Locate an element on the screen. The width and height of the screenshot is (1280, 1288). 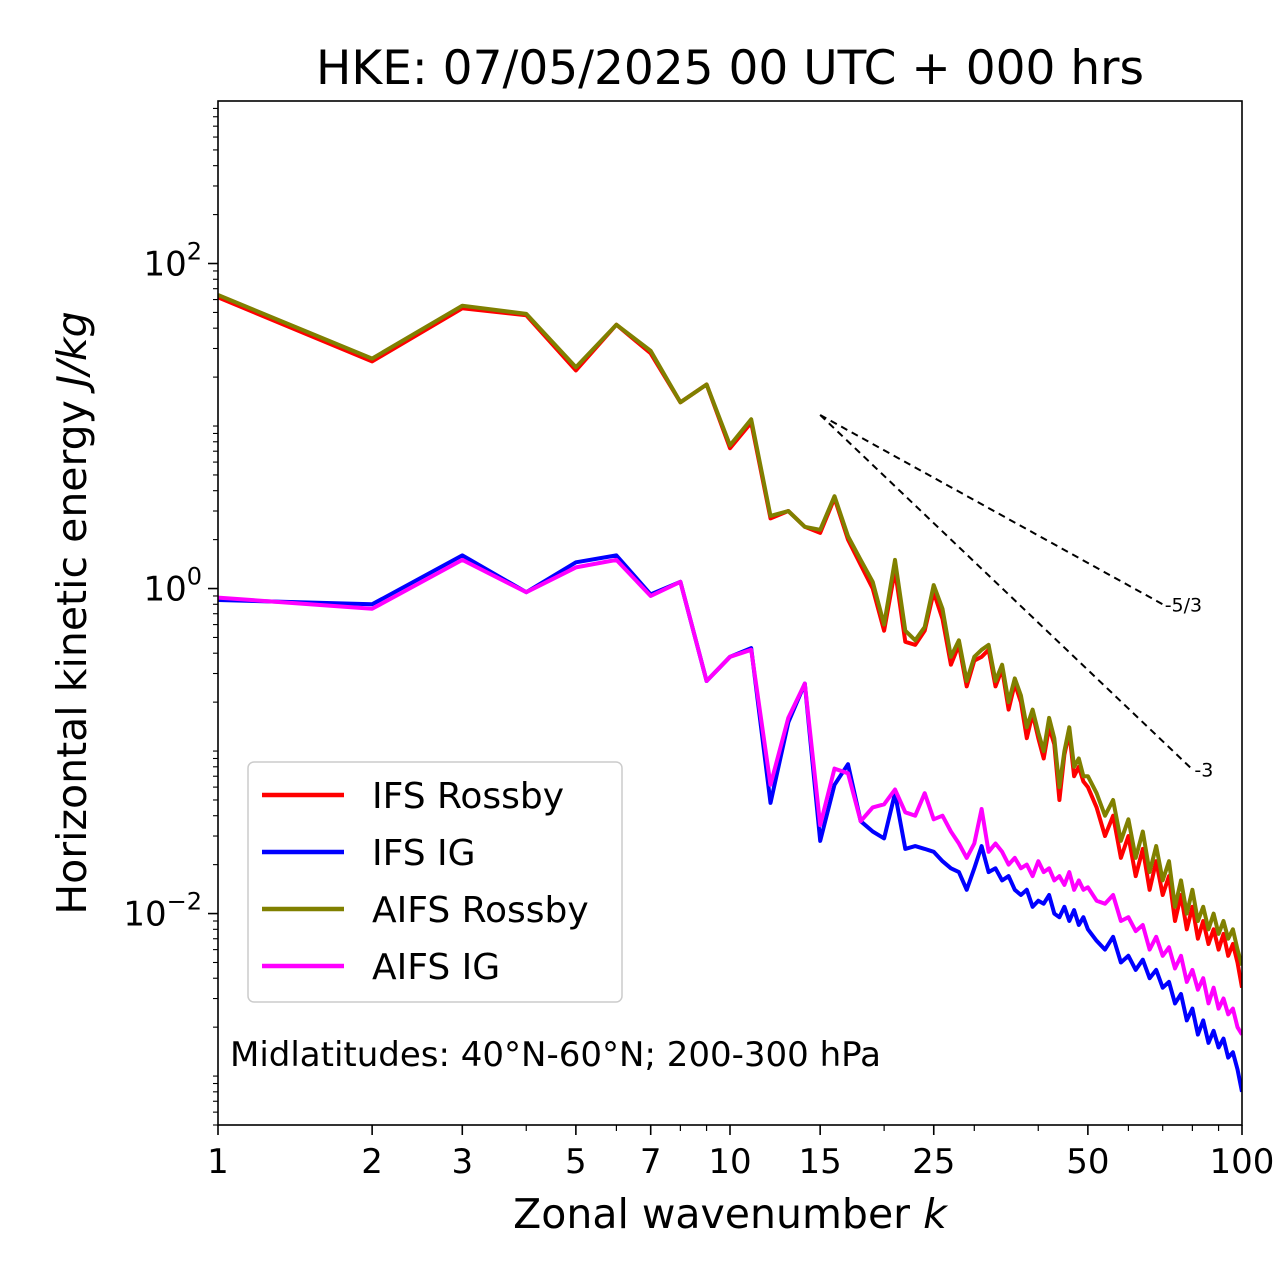
x-axis-label-text: Zonal wavenumber is located at coordinates (711, 1214).